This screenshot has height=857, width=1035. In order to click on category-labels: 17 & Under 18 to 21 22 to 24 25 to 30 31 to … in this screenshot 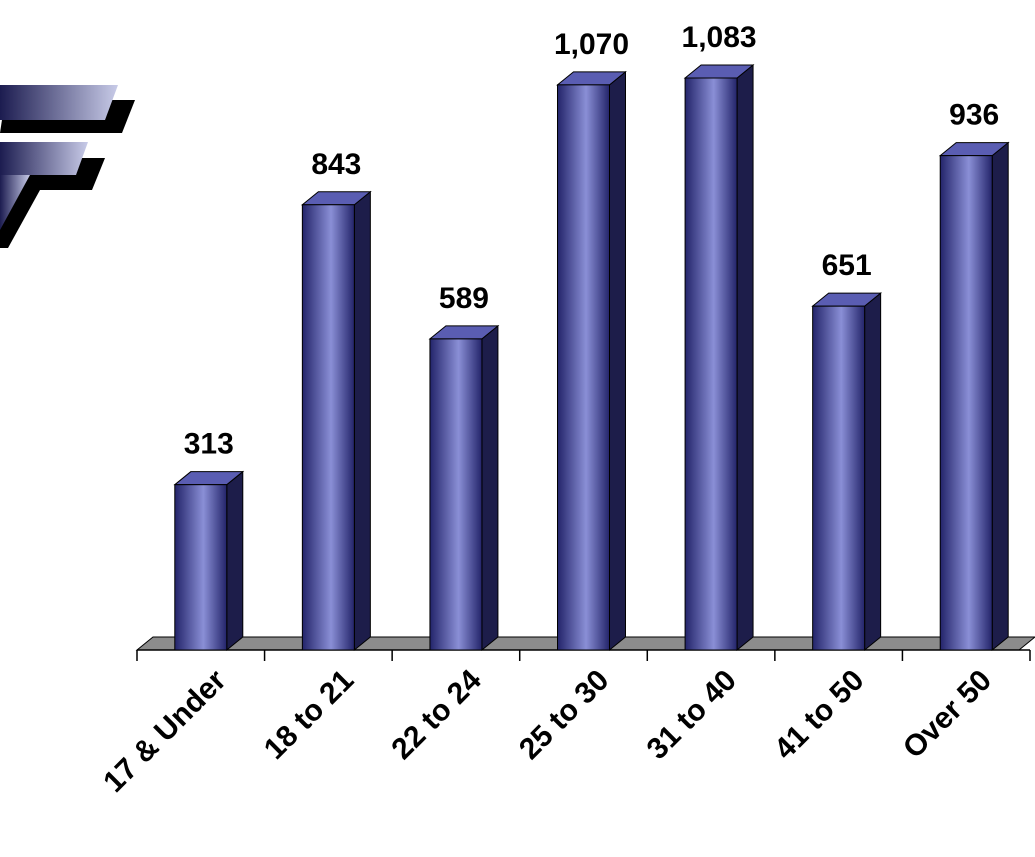, I will do `click(547, 731)`.